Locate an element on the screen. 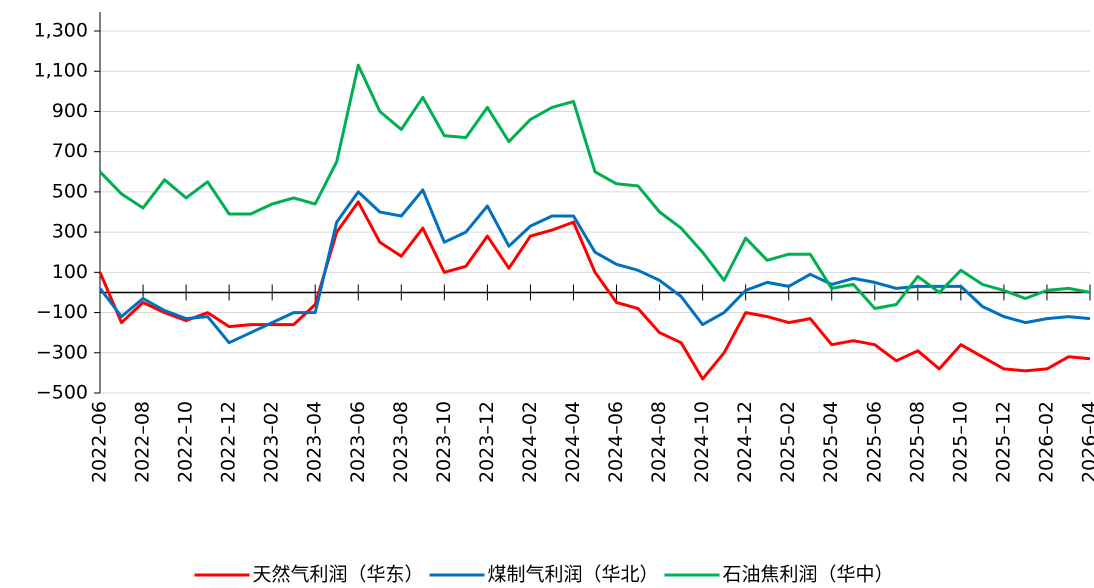  x-tick-label: 2025–02 is located at coordinates (788, 442).